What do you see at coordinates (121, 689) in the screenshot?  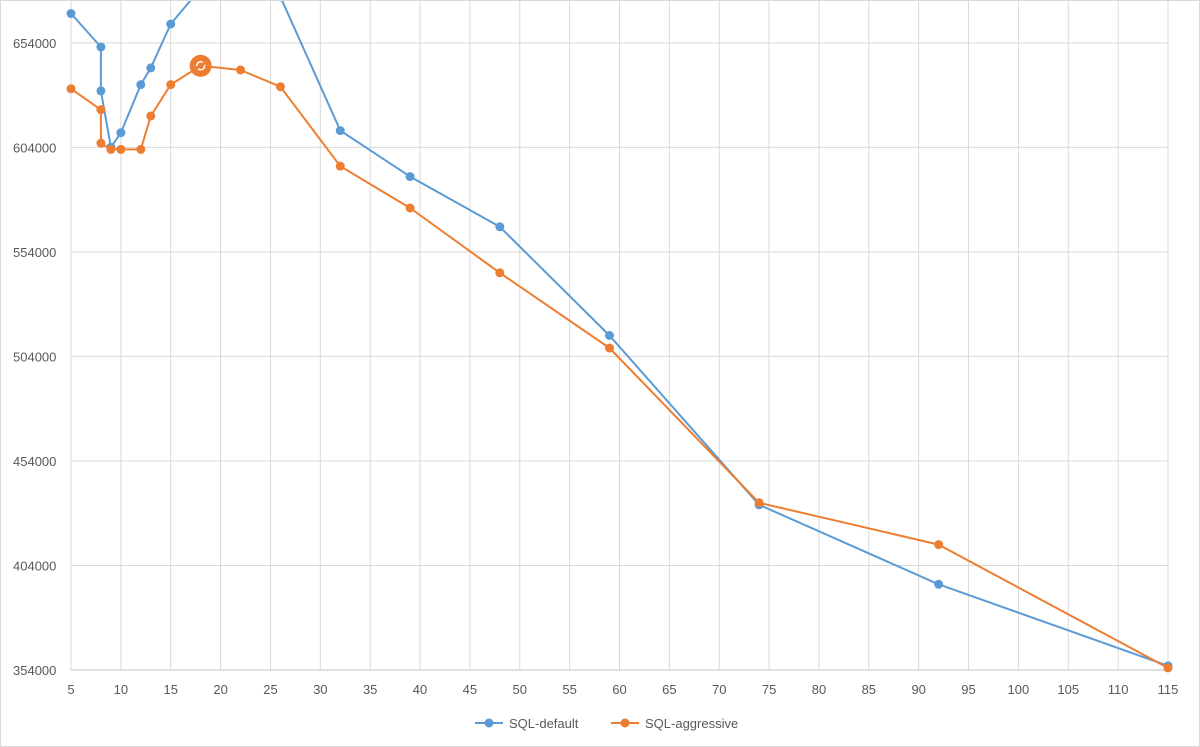 I see `x-tick-label-10: 10` at bounding box center [121, 689].